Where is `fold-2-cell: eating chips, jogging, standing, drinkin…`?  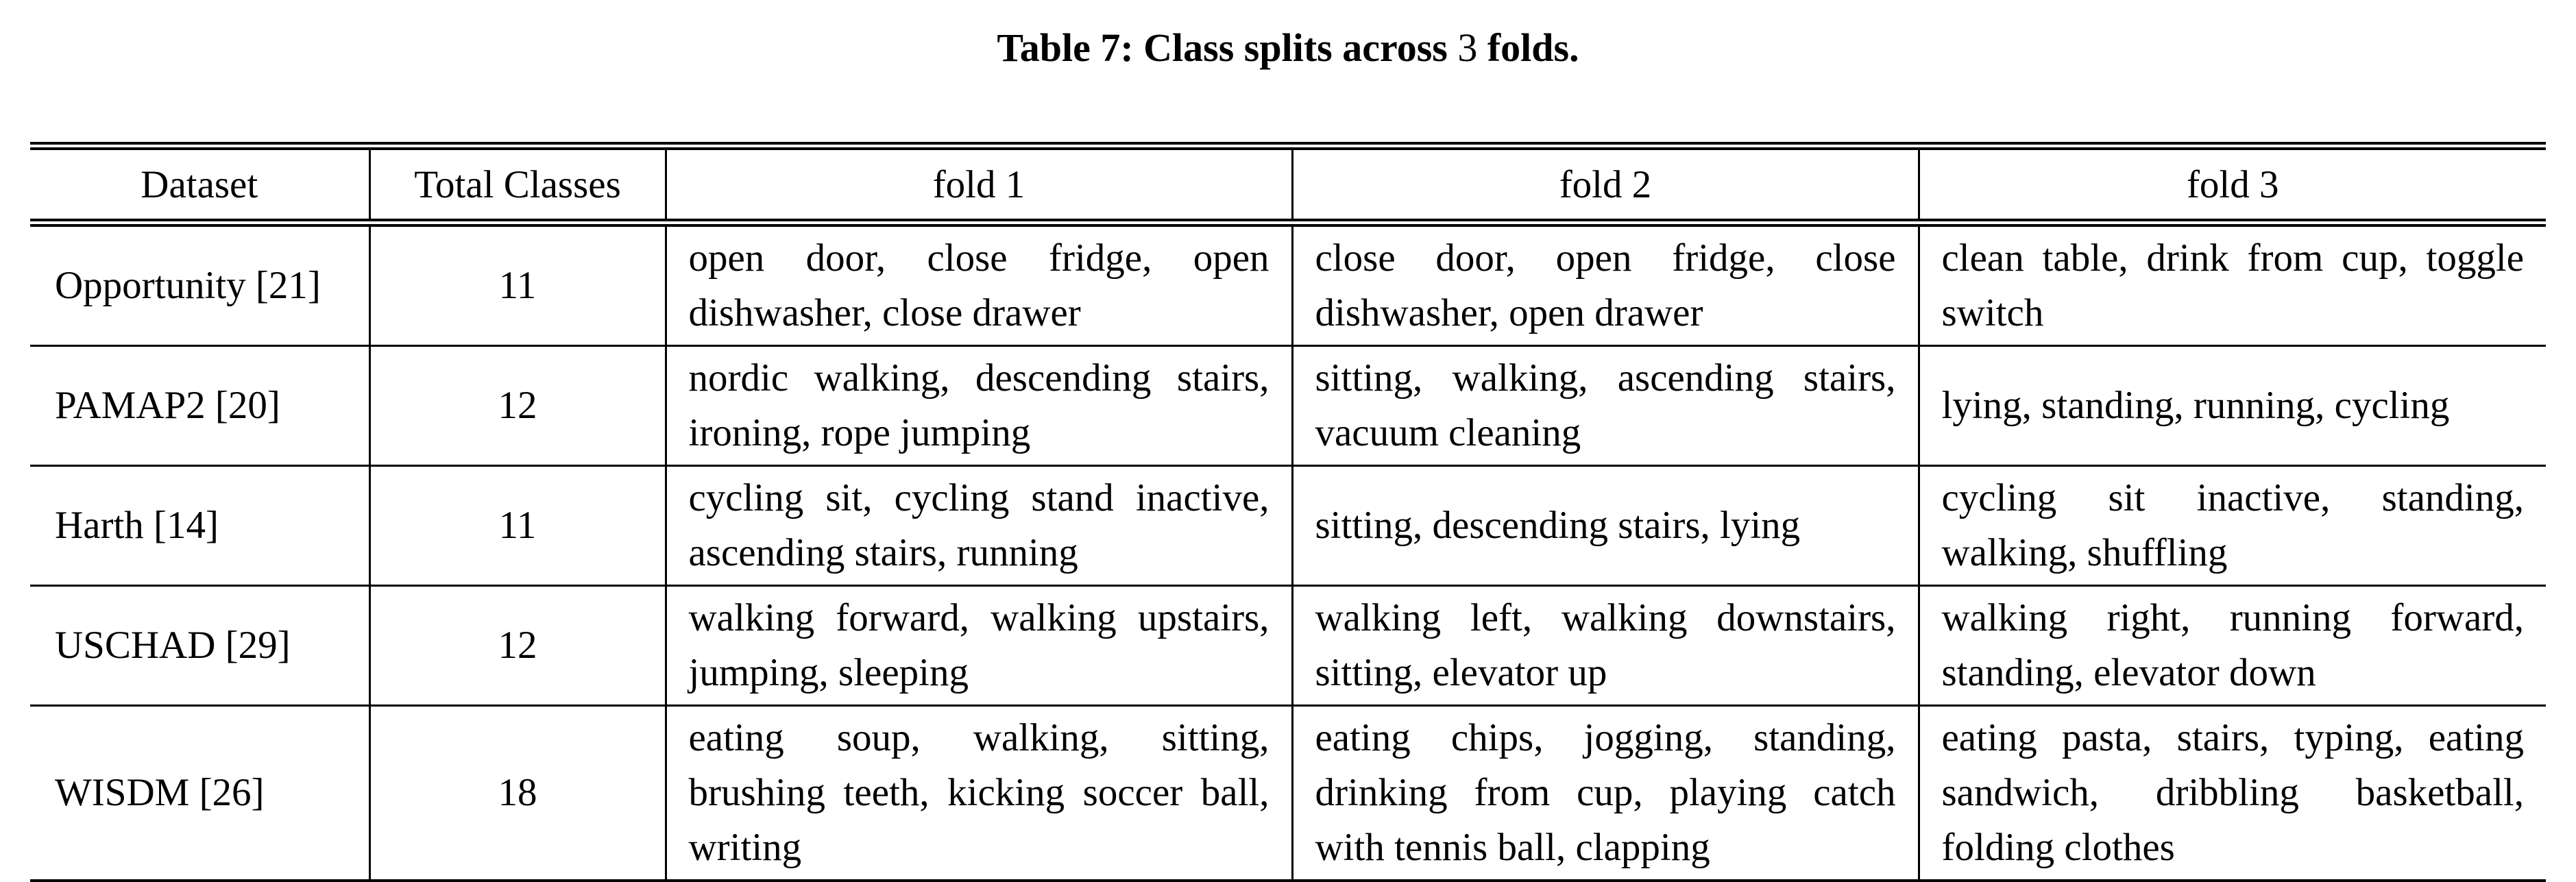
fold-2-cell: eating chips, jogging, standing, drinkin… is located at coordinates (1605, 793).